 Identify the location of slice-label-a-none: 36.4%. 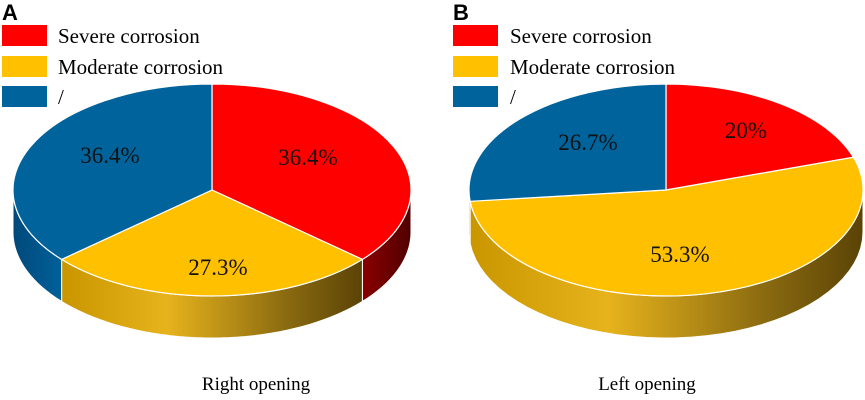
(109, 155).